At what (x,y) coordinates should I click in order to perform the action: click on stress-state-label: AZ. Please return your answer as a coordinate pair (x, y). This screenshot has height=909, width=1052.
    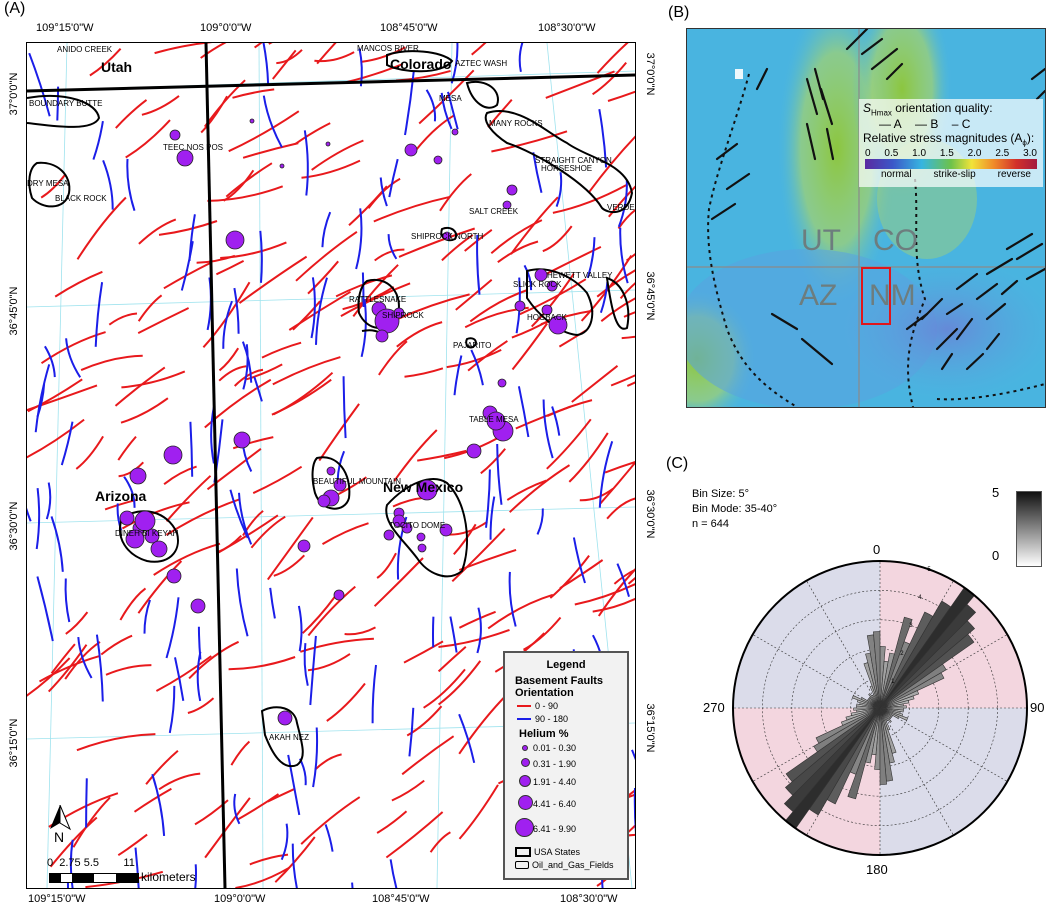
    Looking at the image, I should click on (818, 295).